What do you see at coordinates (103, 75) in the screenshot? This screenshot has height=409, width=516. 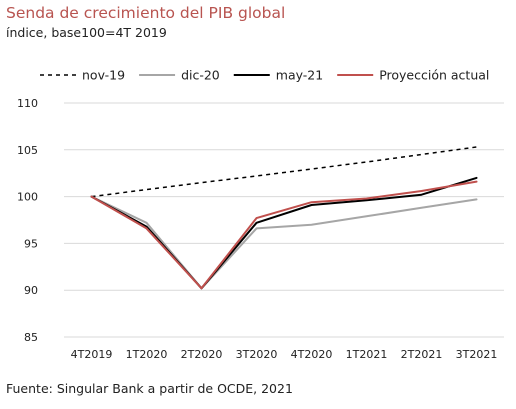 I see `legend-label-nov-19: nov-19` at bounding box center [103, 75].